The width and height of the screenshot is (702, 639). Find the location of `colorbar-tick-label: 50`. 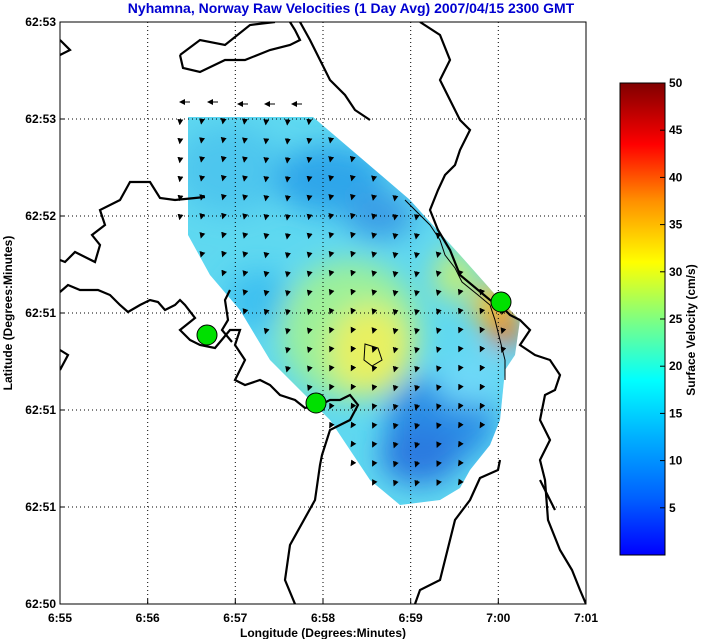

colorbar-tick-label: 50 is located at coordinates (676, 83).